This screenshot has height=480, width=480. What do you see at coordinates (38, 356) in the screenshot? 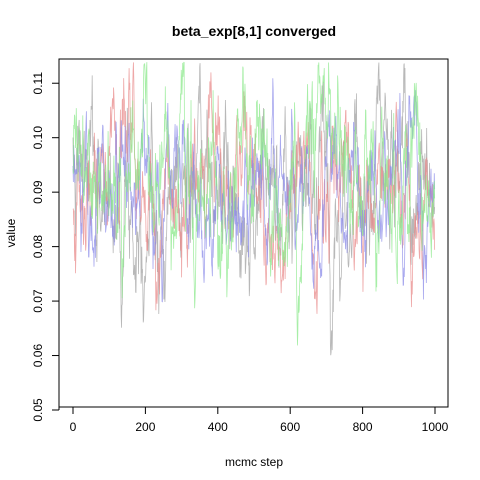
I see `y-tick-label: 0.06` at bounding box center [38, 356].